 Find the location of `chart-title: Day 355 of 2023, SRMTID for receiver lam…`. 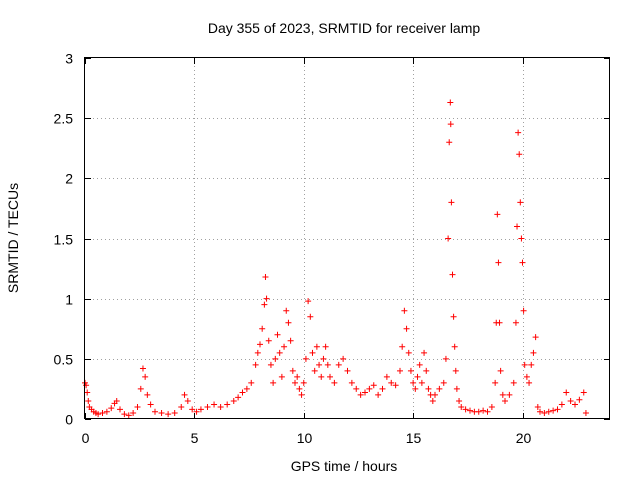

chart-title: Day 355 of 2023, SRMTID for receiver lam… is located at coordinates (344, 28).